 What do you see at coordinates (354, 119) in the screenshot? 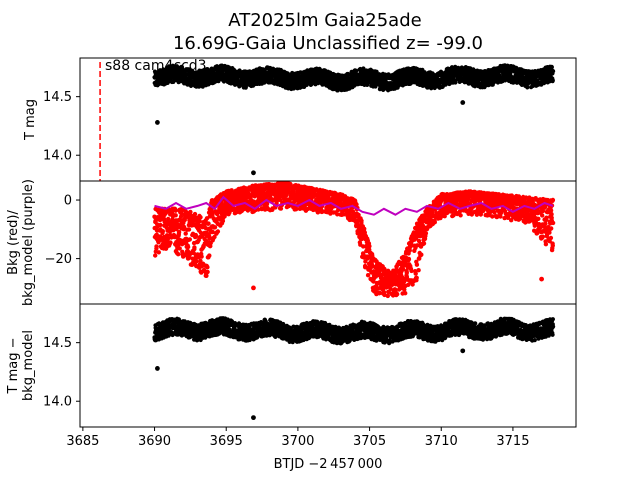
I see `data-layer` at bounding box center [354, 119].